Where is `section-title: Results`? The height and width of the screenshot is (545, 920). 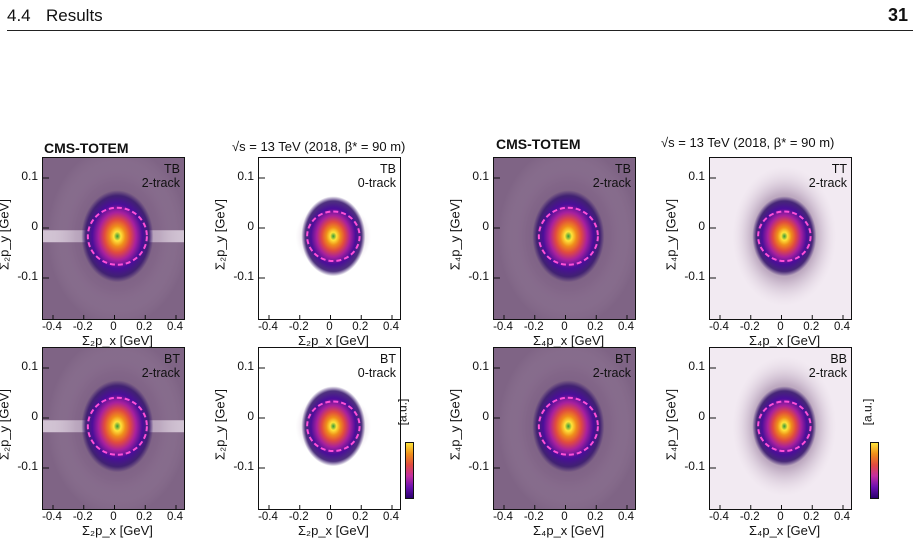 section-title: Results is located at coordinates (74, 15).